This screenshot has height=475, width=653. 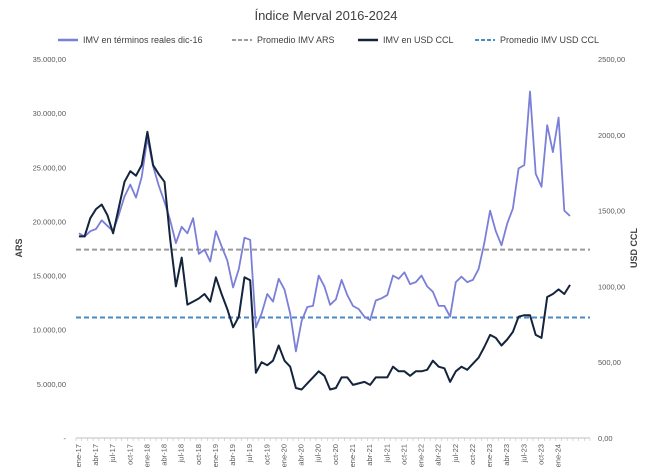 What do you see at coordinates (611, 211) in the screenshot?
I see `y-right-tick-label: 1500,00` at bounding box center [611, 211].